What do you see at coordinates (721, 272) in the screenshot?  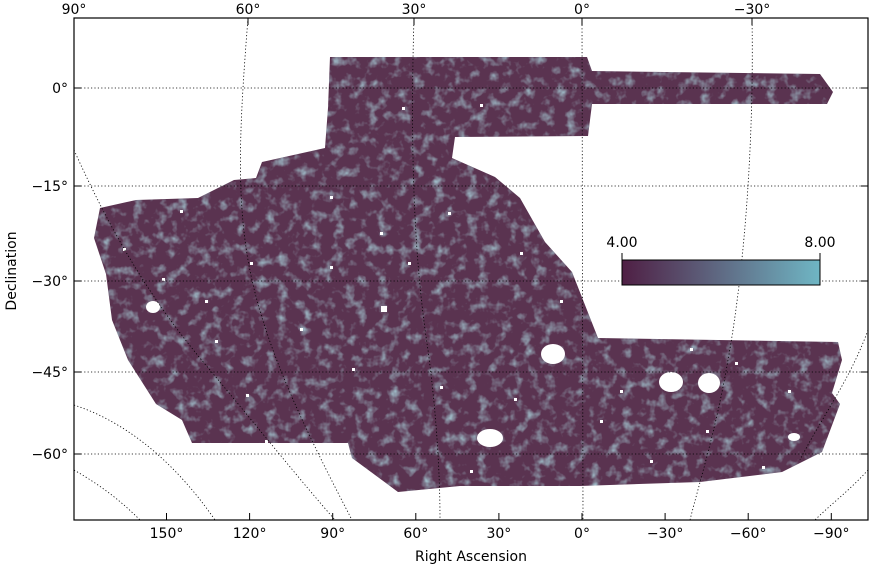 I see `colorbar-gradient` at bounding box center [721, 272].